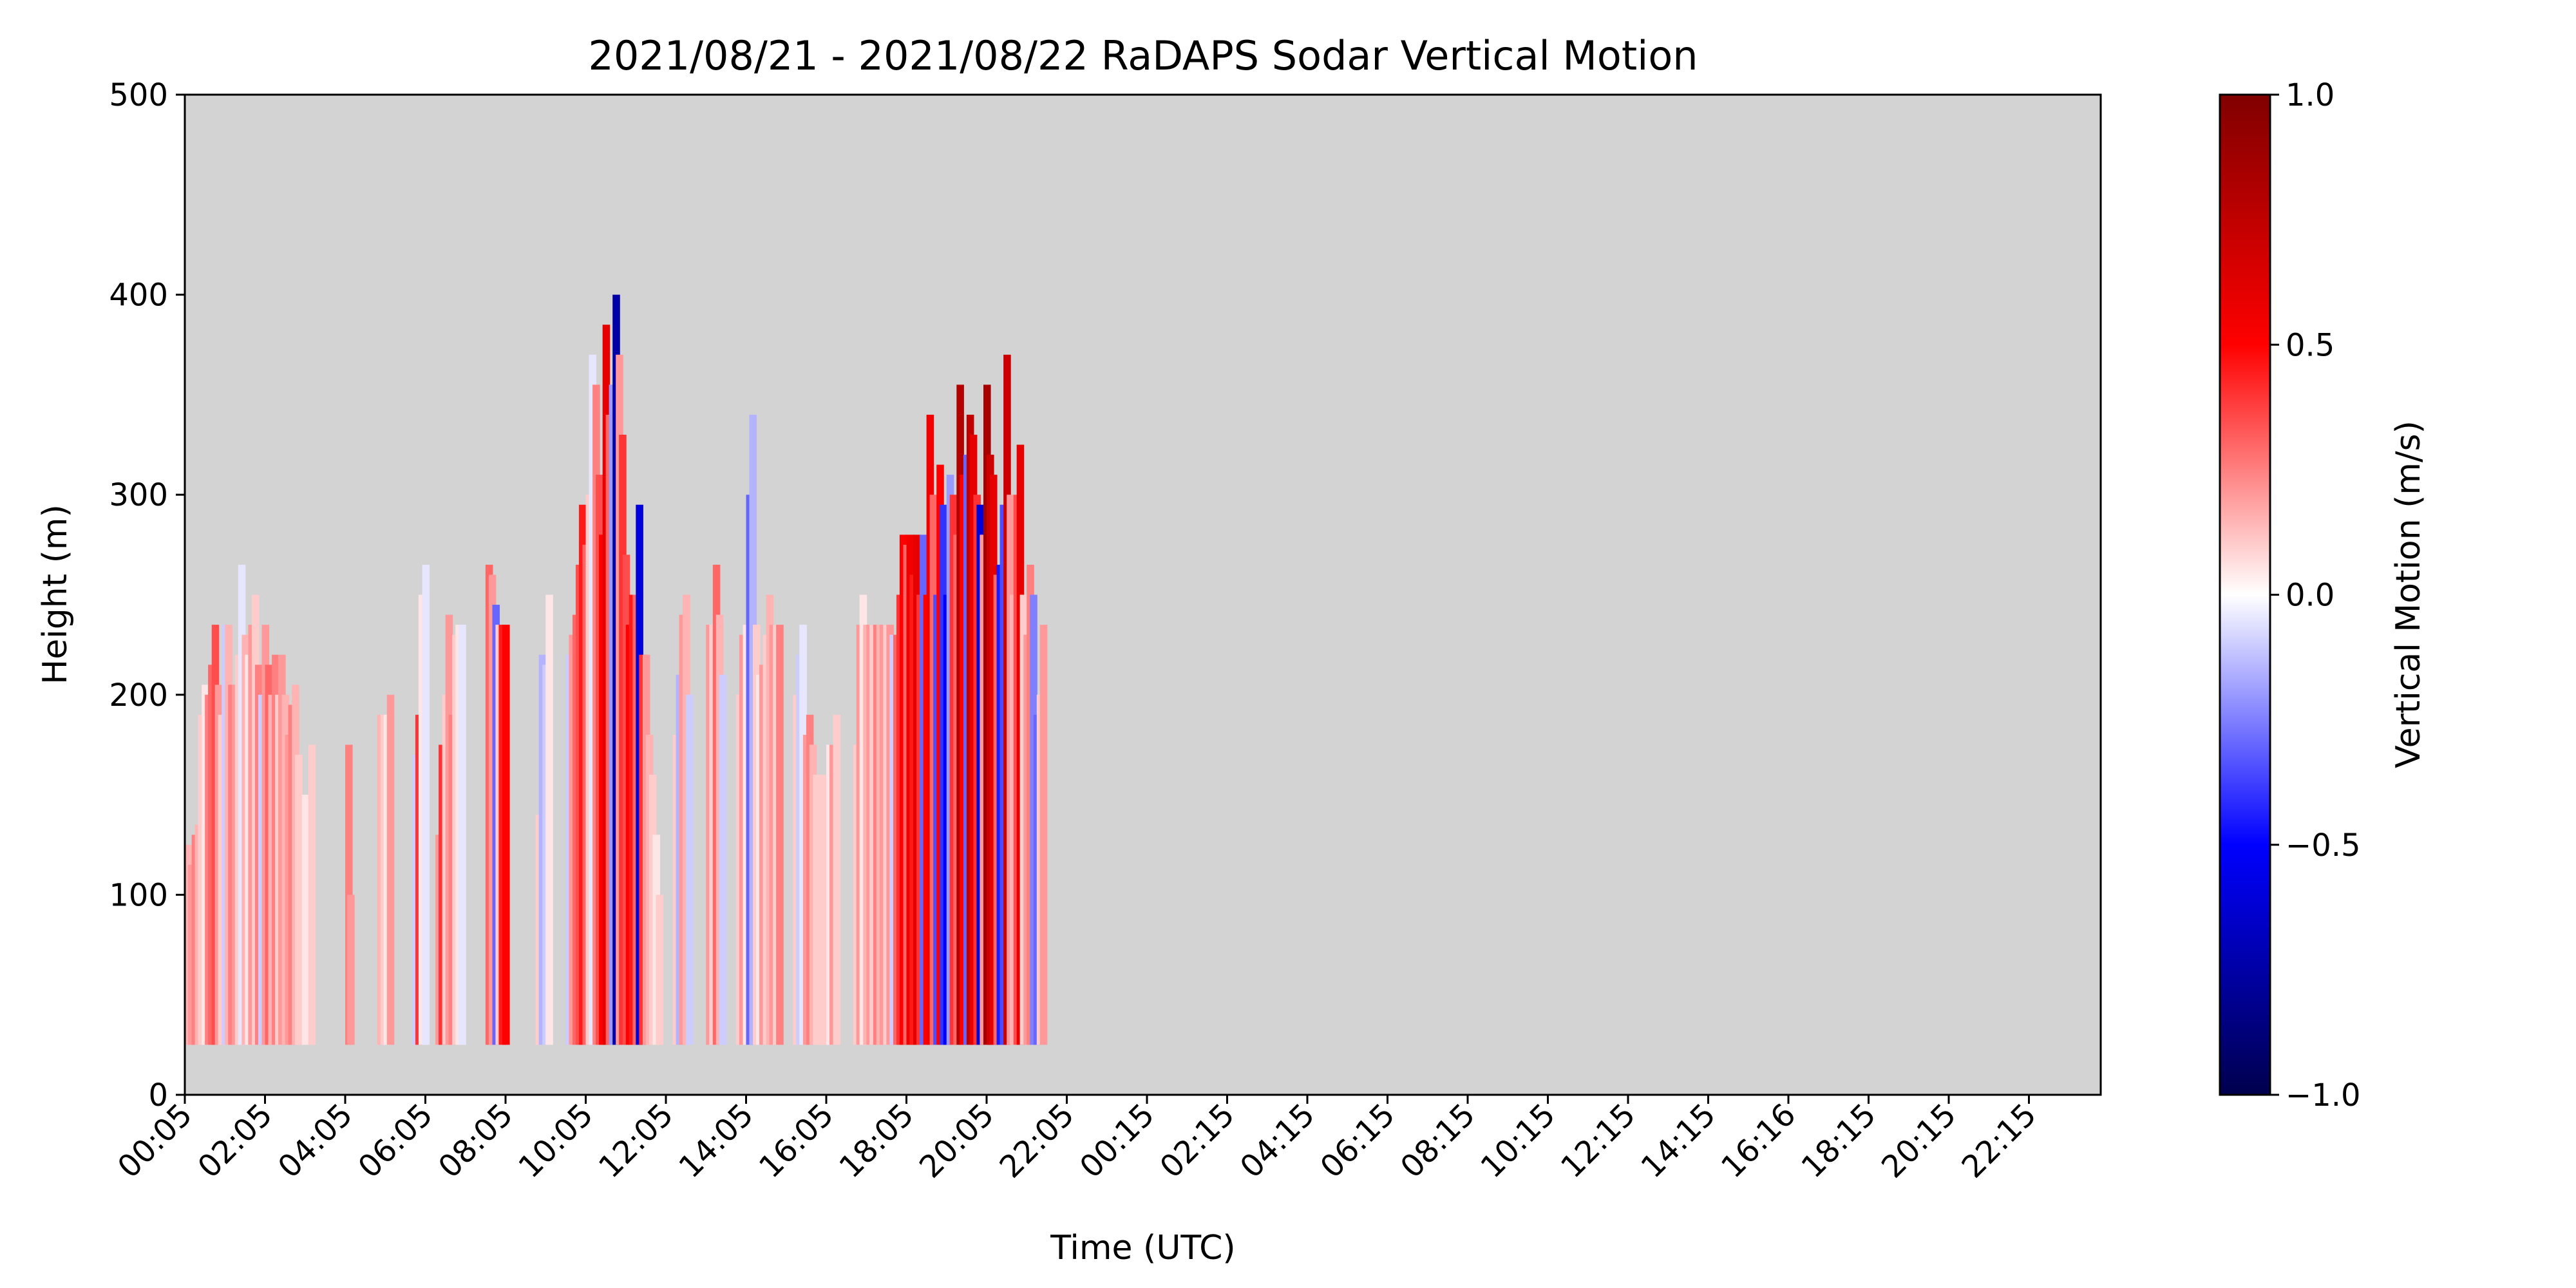 This screenshot has height=1288, width=2576. What do you see at coordinates (1117, 1141) in the screenshot?
I see `x-tick-label: 00:15` at bounding box center [1117, 1141].